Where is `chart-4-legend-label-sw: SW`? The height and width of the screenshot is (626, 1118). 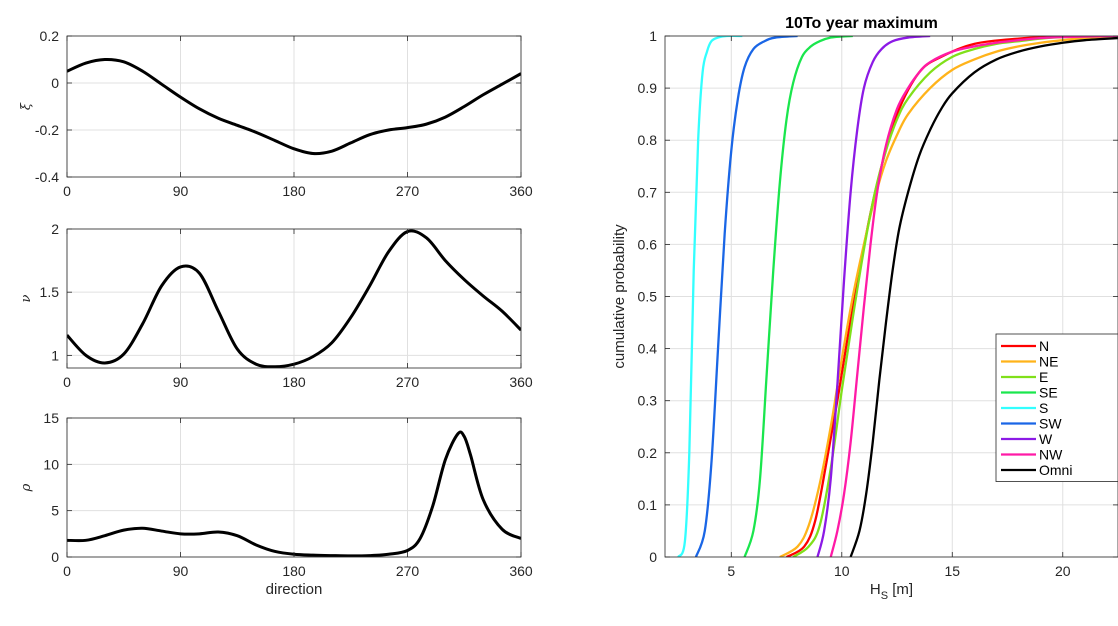
chart-4-legend-label-sw: SW is located at coordinates (1050, 424).